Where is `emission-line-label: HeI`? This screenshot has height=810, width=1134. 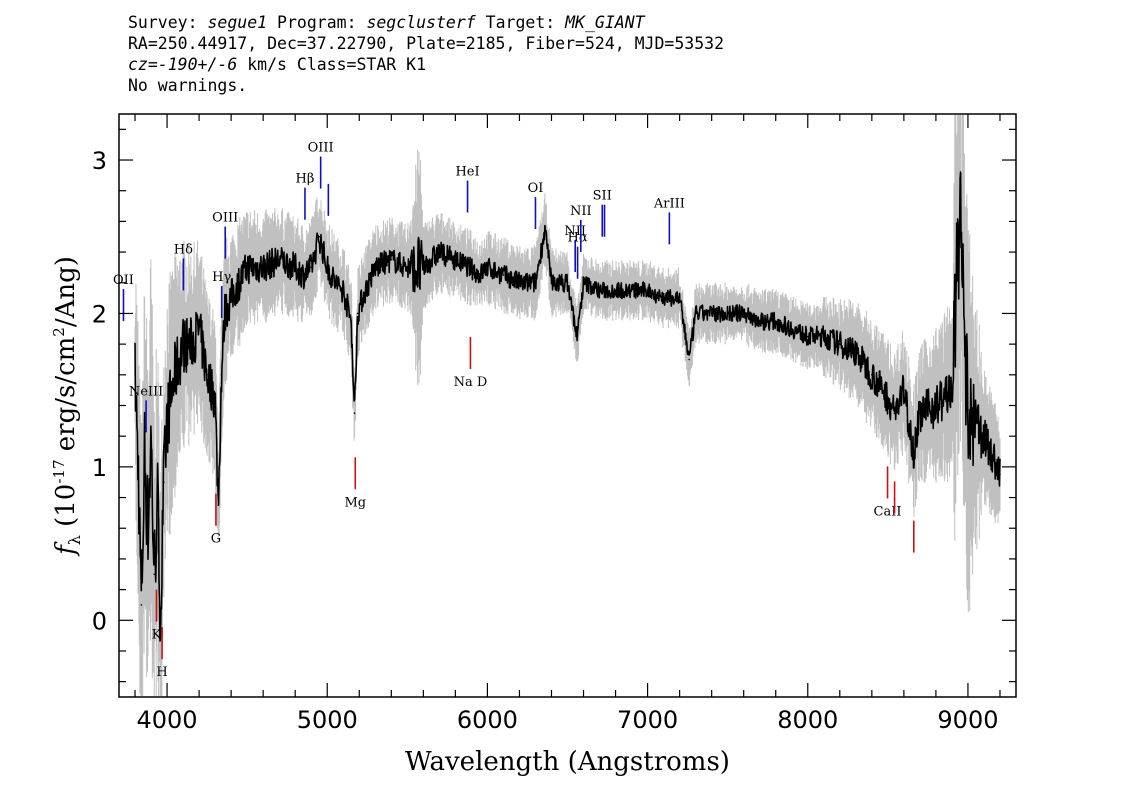
emission-line-label: HeI is located at coordinates (467, 172).